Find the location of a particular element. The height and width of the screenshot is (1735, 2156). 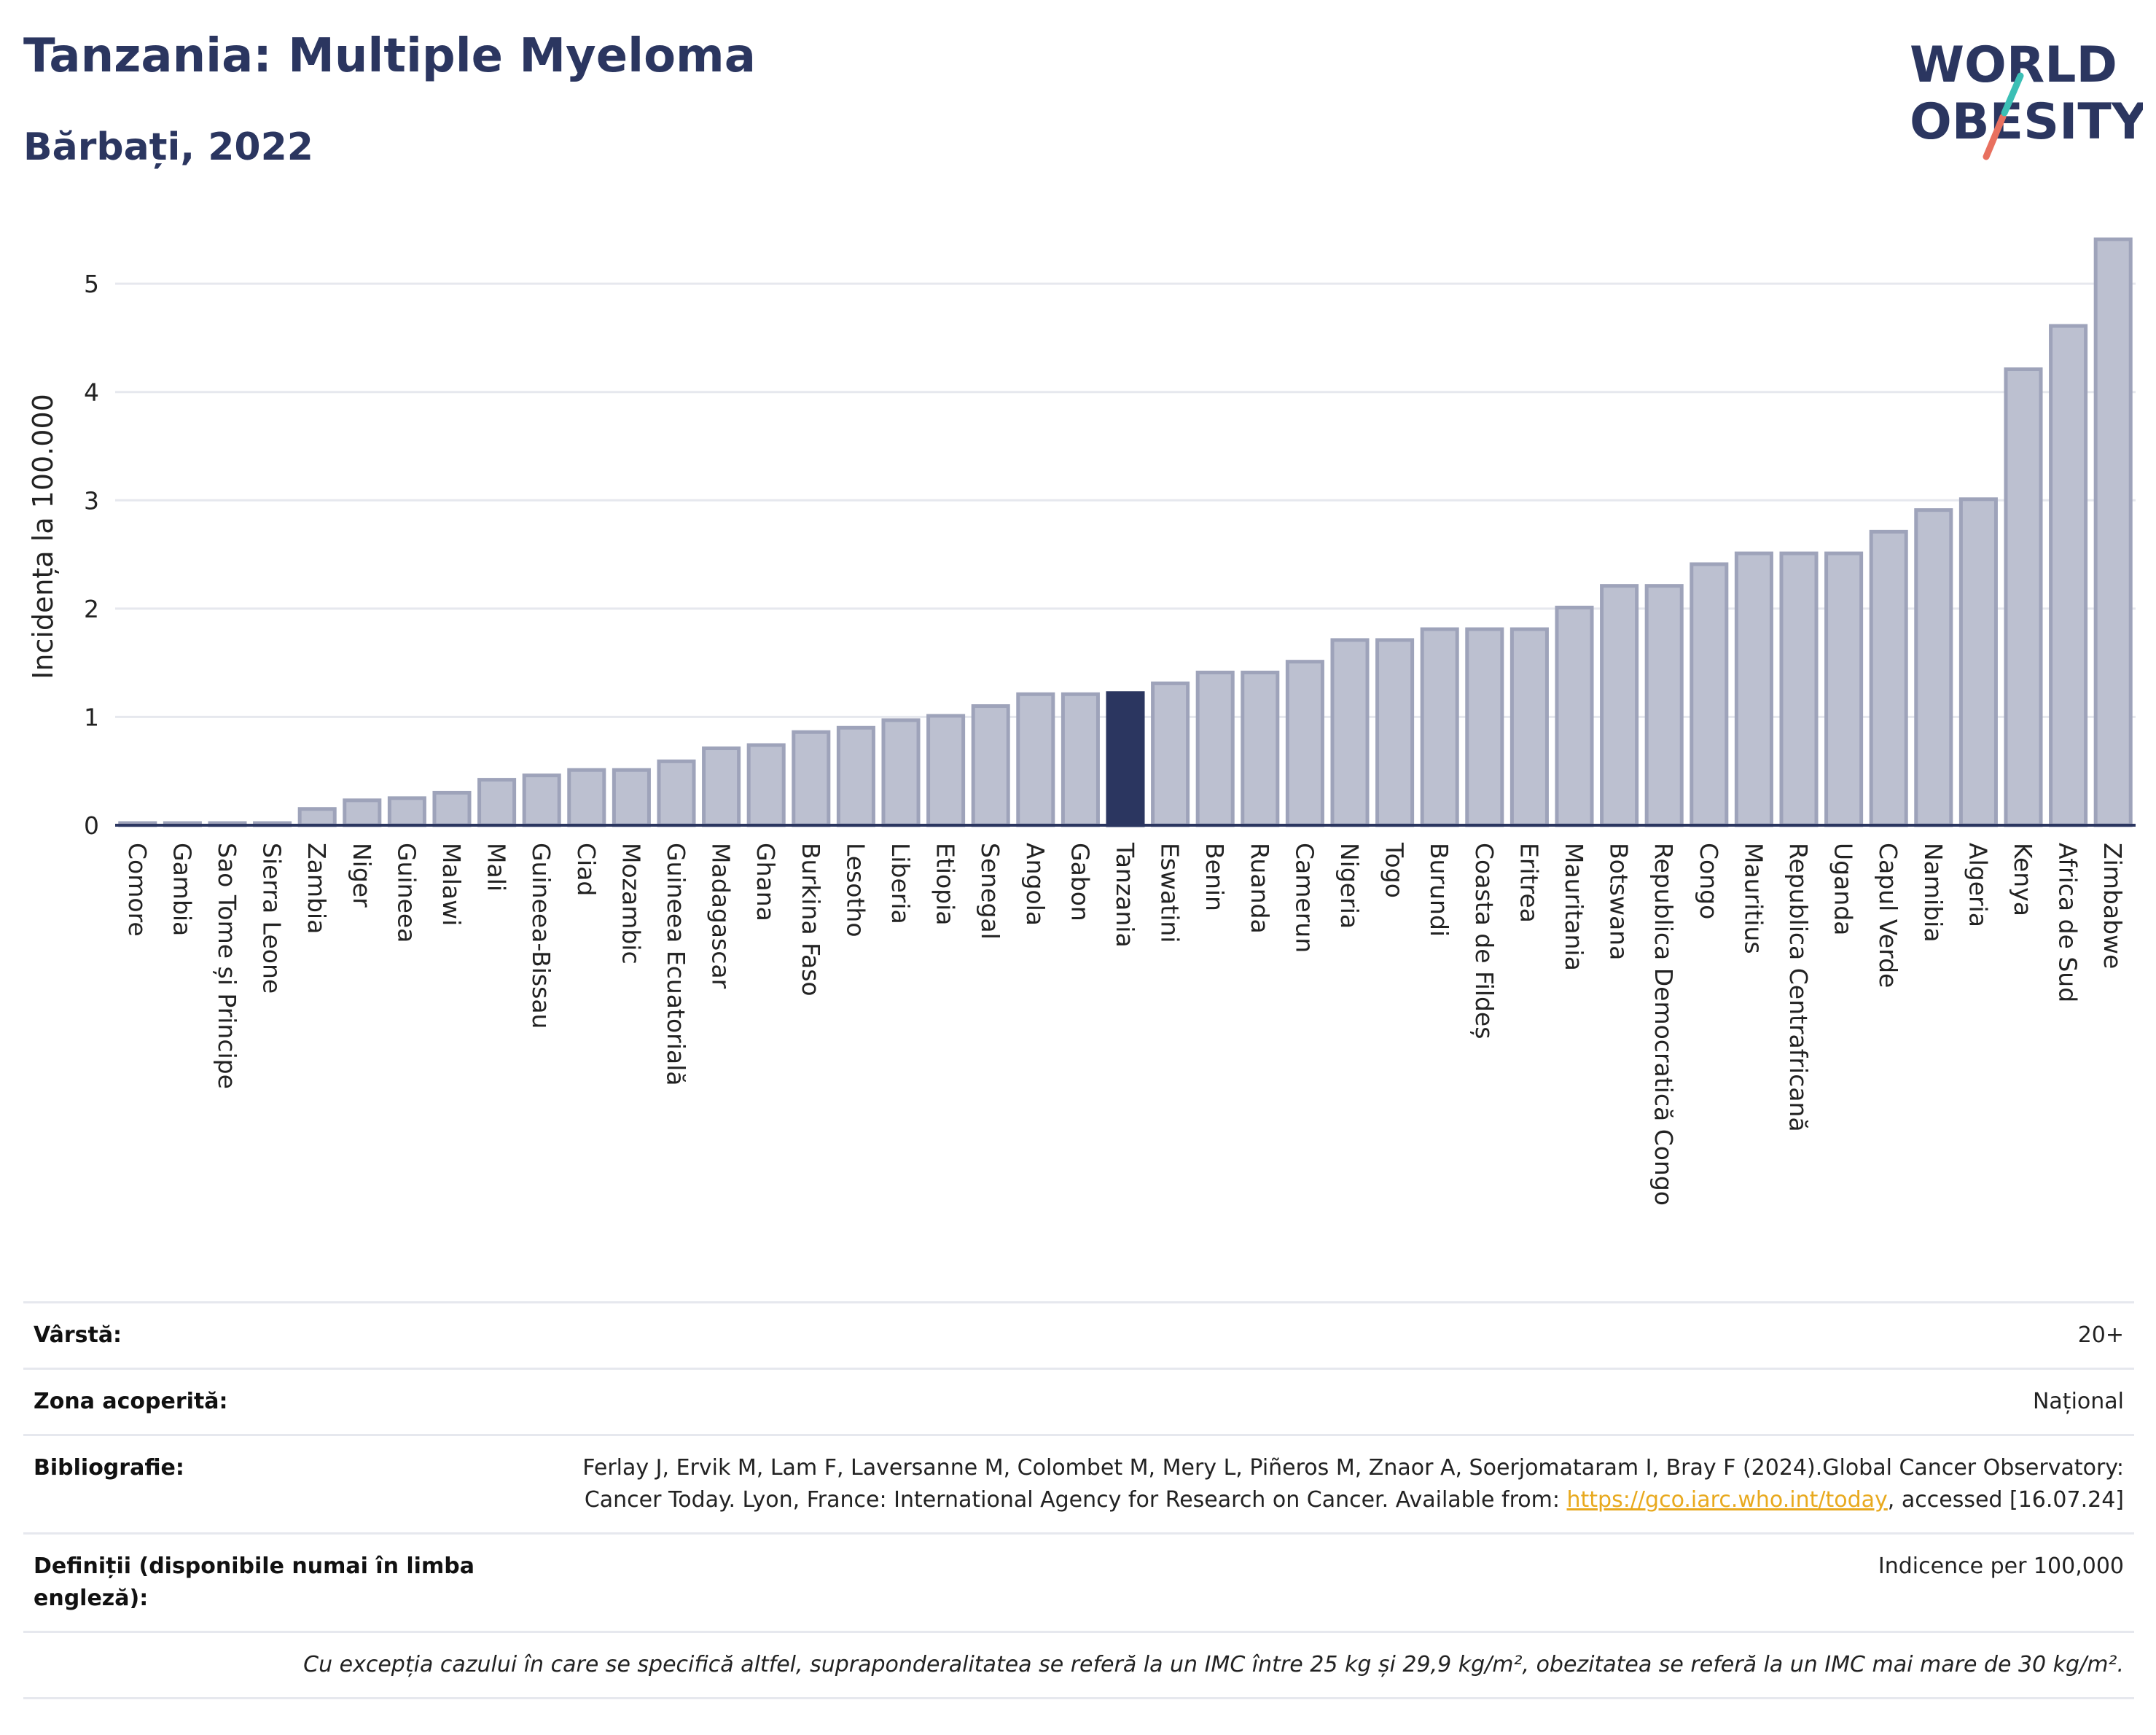

x-tick-label: Nigeria is located at coordinates (1350, 886).